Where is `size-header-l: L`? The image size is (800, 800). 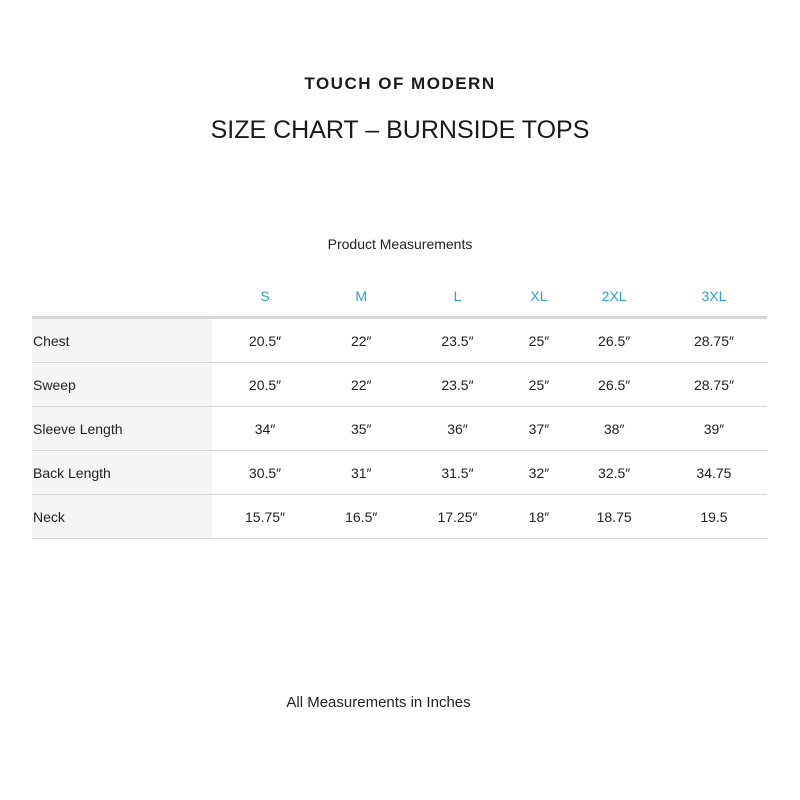 size-header-l: L is located at coordinates (457, 296).